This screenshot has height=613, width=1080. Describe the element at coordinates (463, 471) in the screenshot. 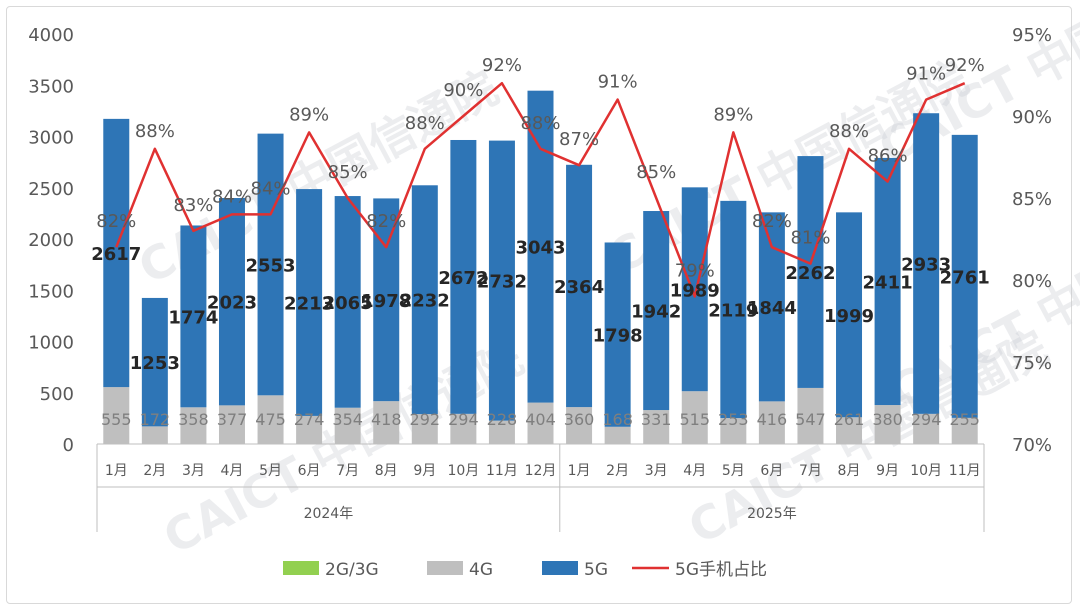

I see `x-tick-label: 10月` at that location.